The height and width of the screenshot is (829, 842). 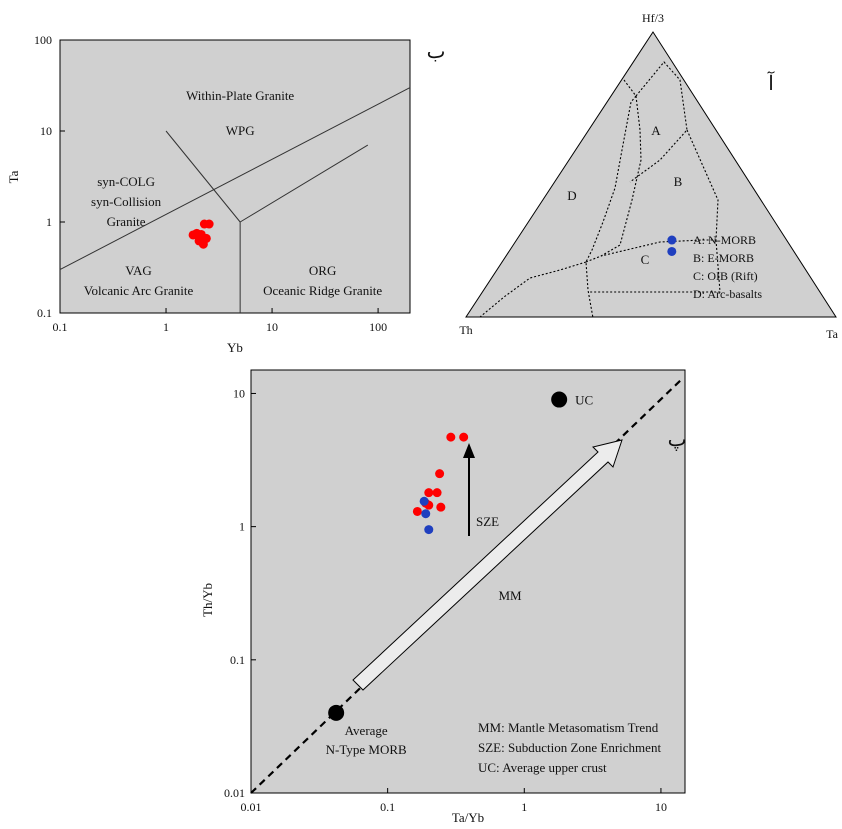 What do you see at coordinates (645, 259) in the screenshot?
I see `ternary-field-c: C` at bounding box center [645, 259].